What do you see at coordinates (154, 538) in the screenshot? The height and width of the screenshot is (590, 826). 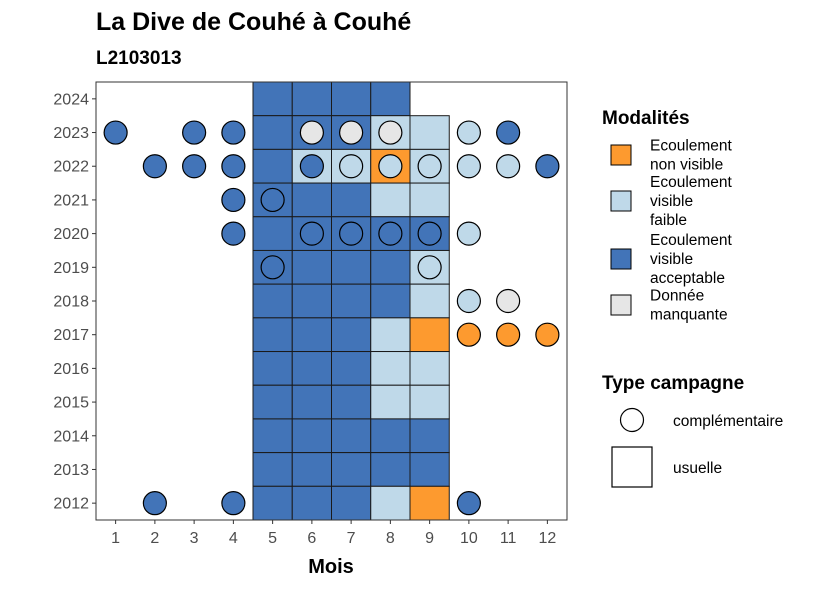 I see `x-tick-label-2: 2` at bounding box center [154, 538].